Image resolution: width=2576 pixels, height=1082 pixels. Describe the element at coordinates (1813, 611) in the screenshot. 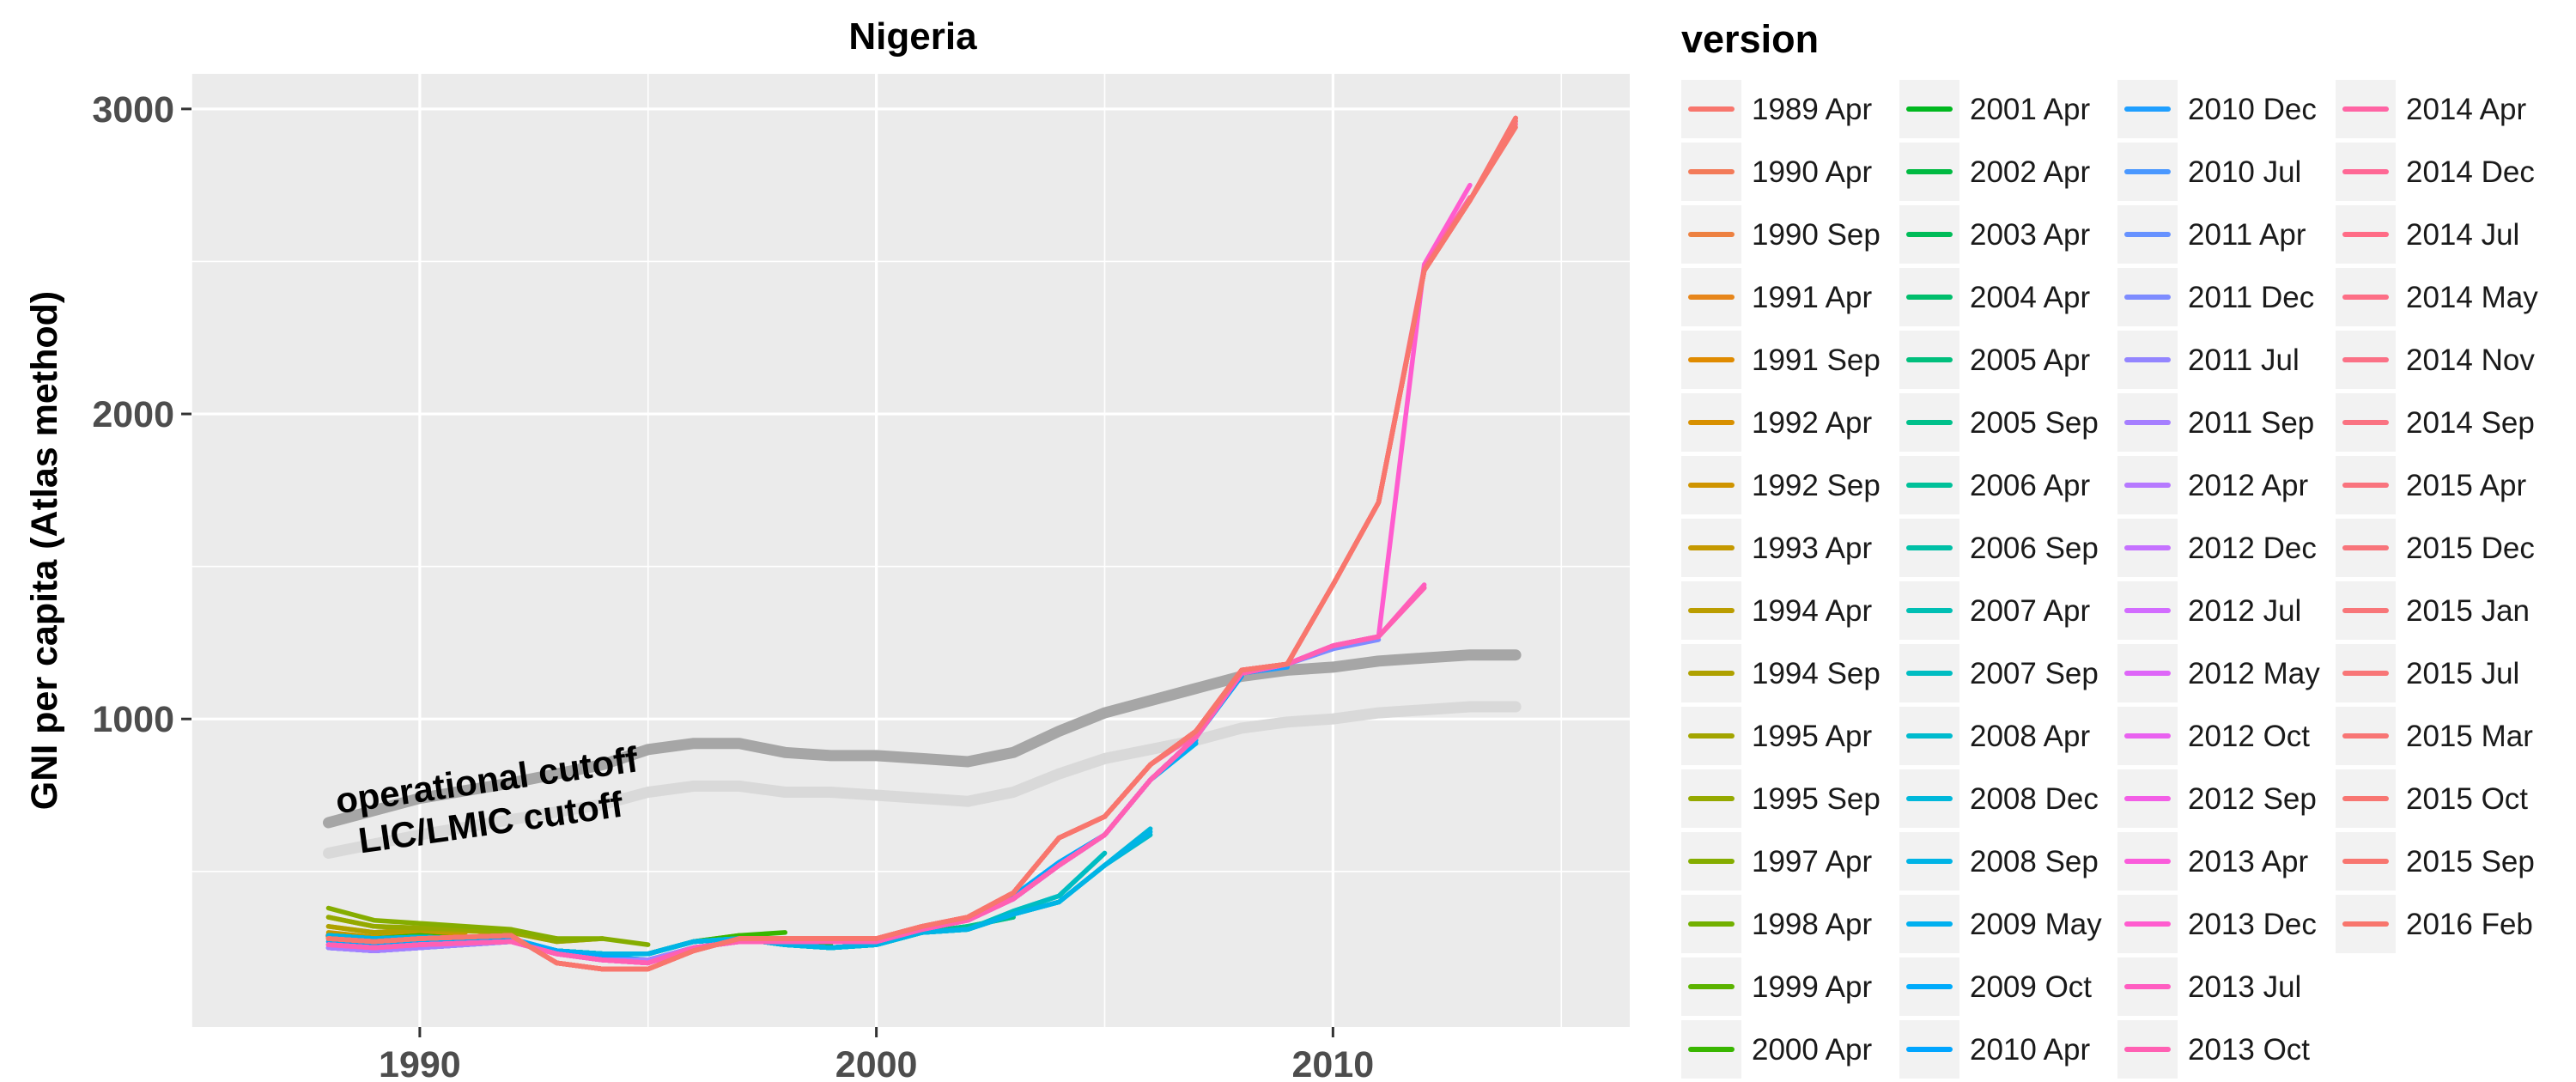

I see `legend-label: 1994 Apr` at that location.